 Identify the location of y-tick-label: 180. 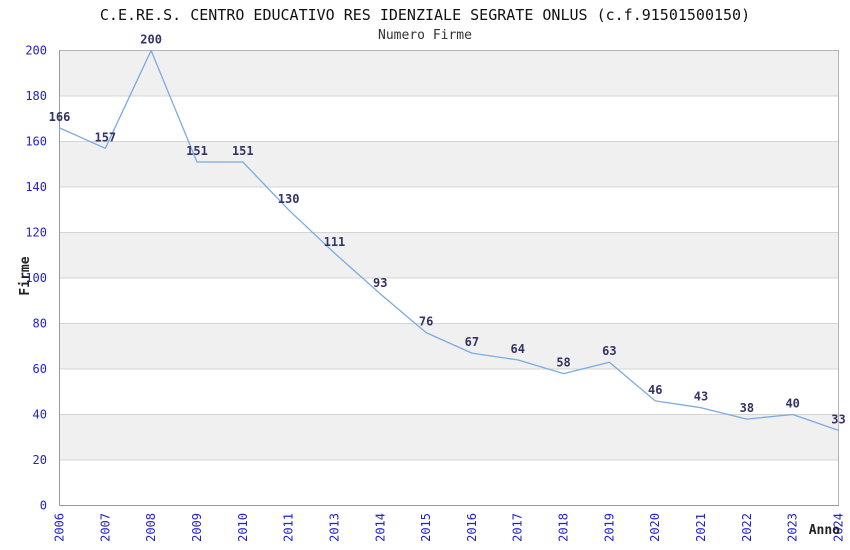
(36, 96).